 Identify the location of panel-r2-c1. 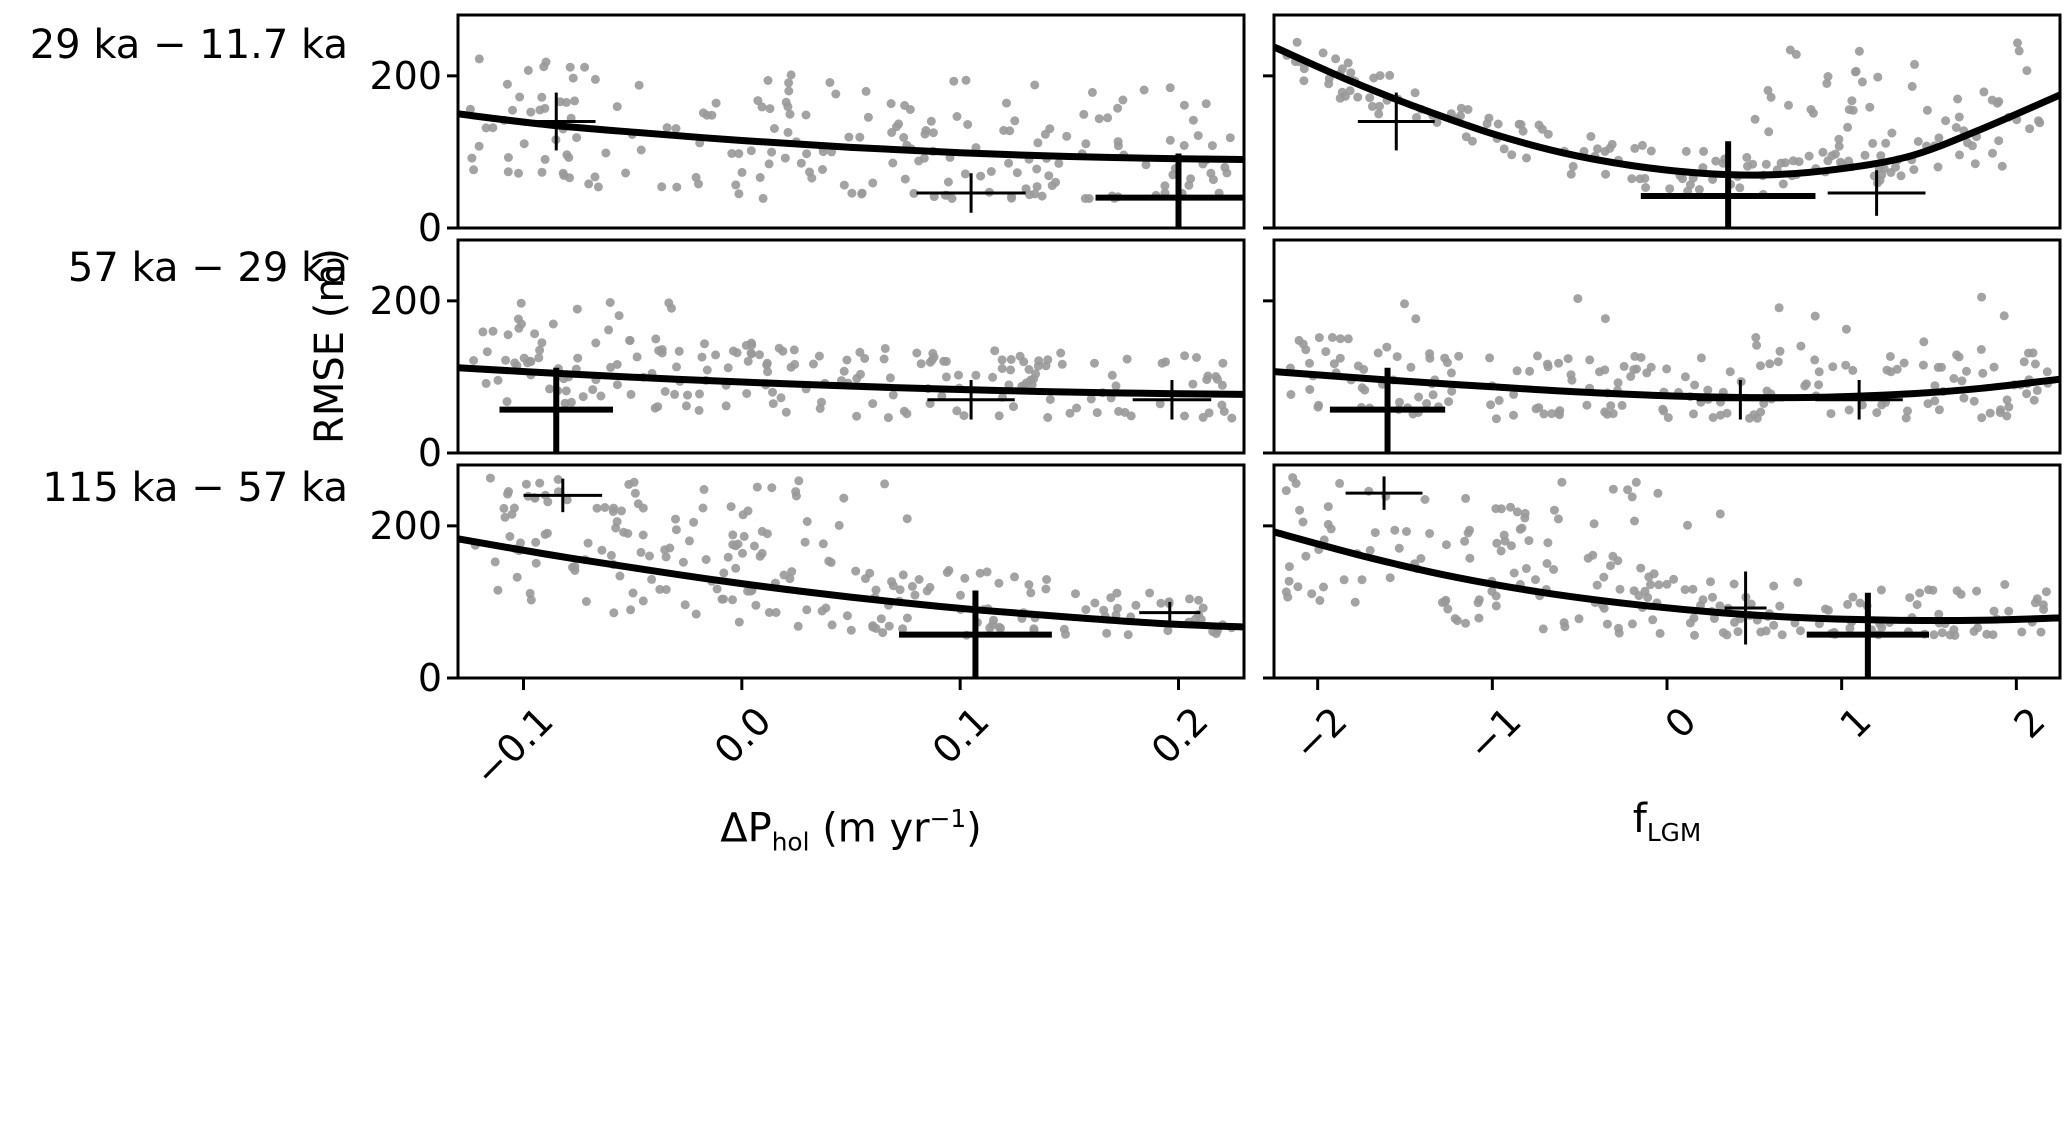
(1662, 576).